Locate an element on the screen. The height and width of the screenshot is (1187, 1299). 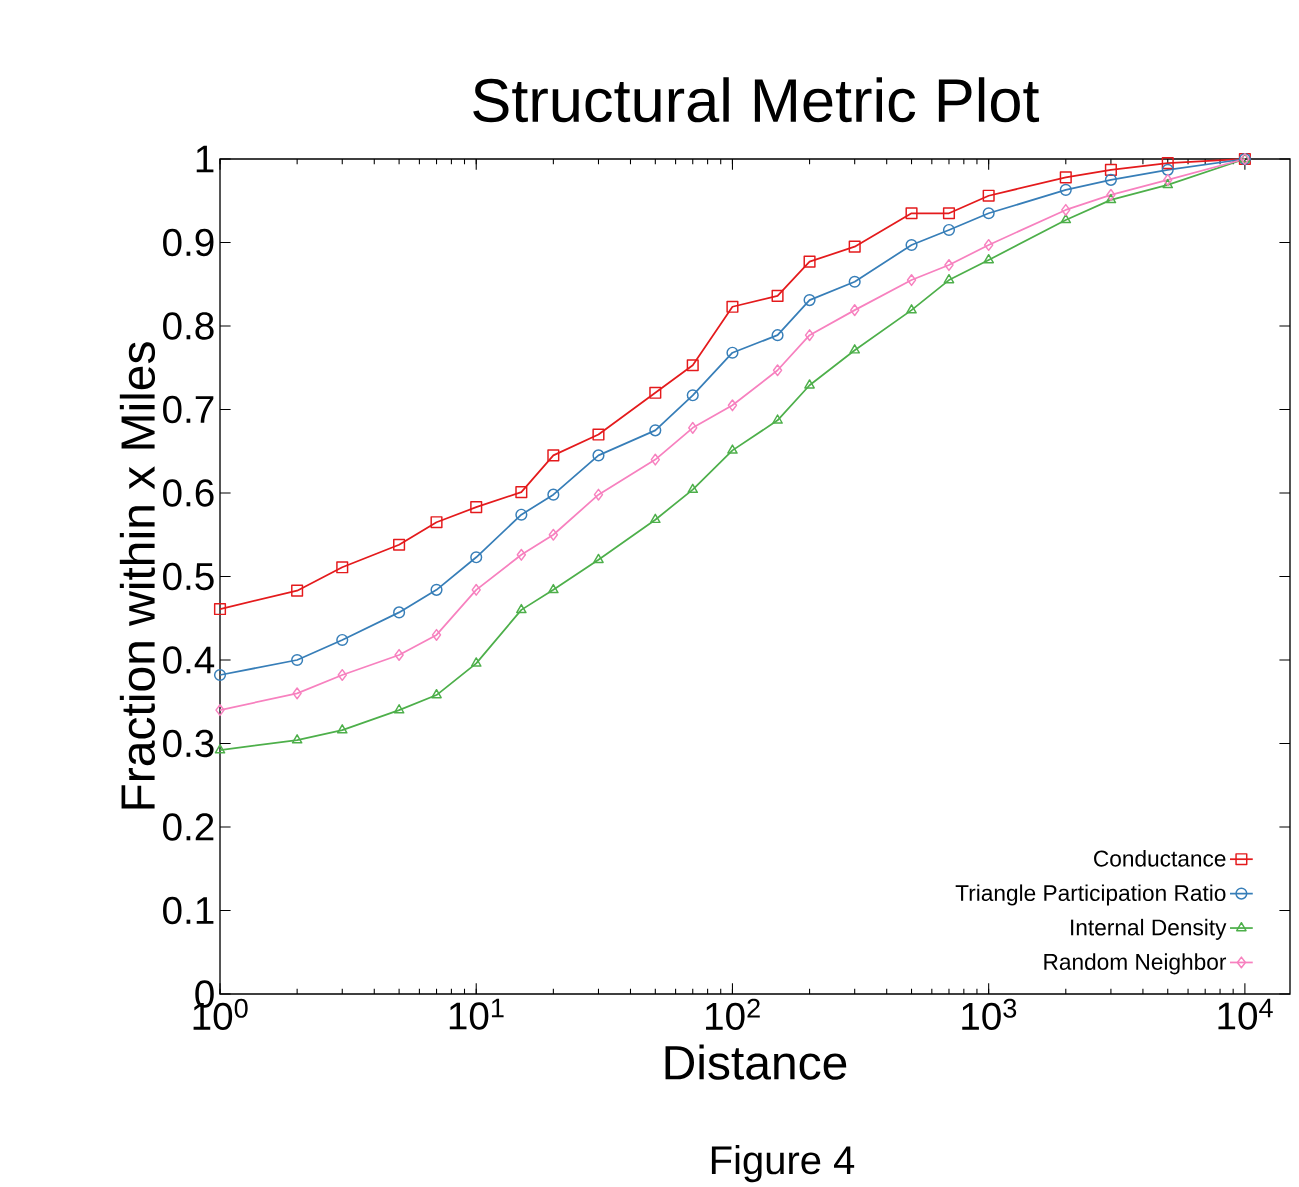
y-tick-label: 1 is located at coordinates (205, 159).